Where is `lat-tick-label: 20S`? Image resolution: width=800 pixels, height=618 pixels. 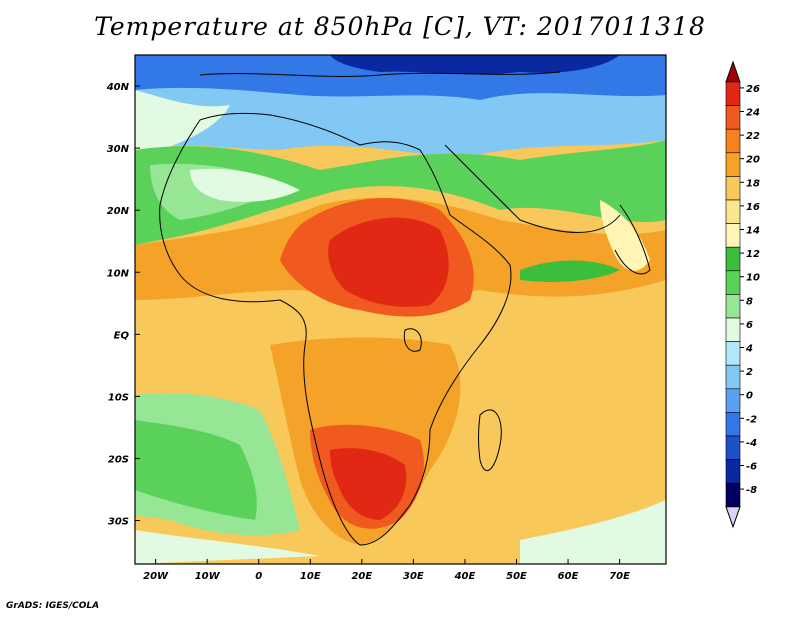 lat-tick-label: 20S is located at coordinates (118, 459).